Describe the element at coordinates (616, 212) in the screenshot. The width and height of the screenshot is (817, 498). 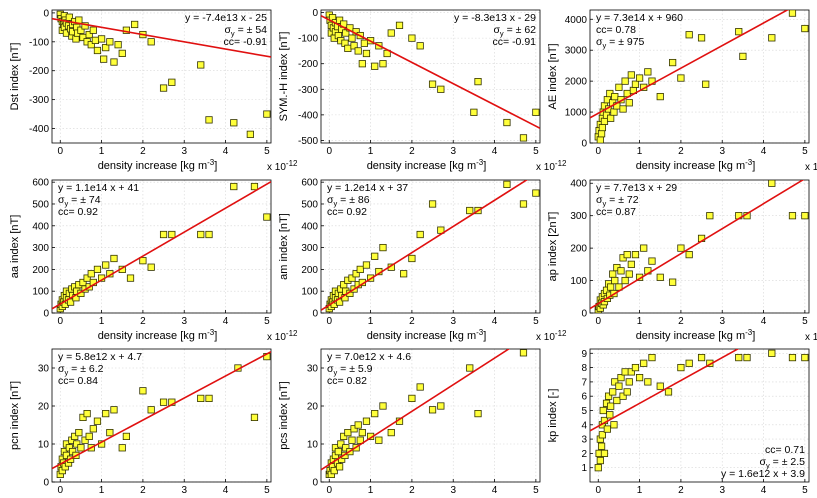
I see `annotation-text: cc= 0.87` at that location.